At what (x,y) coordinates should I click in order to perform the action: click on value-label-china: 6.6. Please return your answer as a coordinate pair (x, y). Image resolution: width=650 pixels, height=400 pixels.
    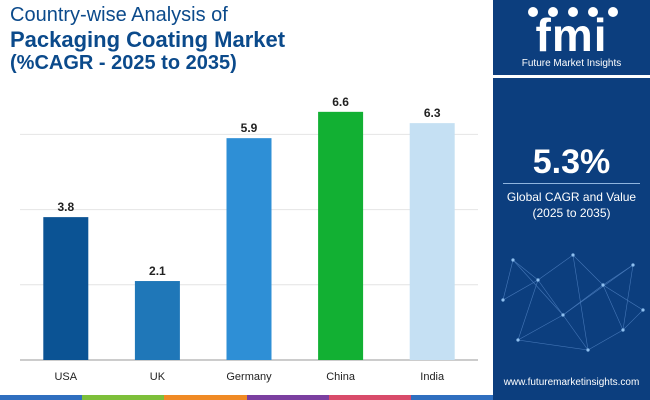
    Looking at the image, I should click on (340, 102).